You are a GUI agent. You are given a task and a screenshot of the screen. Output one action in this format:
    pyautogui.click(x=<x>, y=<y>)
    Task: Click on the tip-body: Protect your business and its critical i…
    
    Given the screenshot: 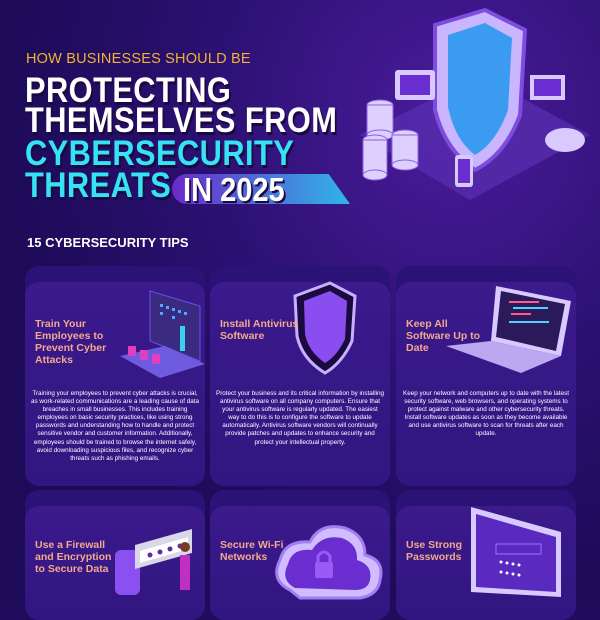 What is the action you would take?
    pyautogui.click(x=300, y=418)
    